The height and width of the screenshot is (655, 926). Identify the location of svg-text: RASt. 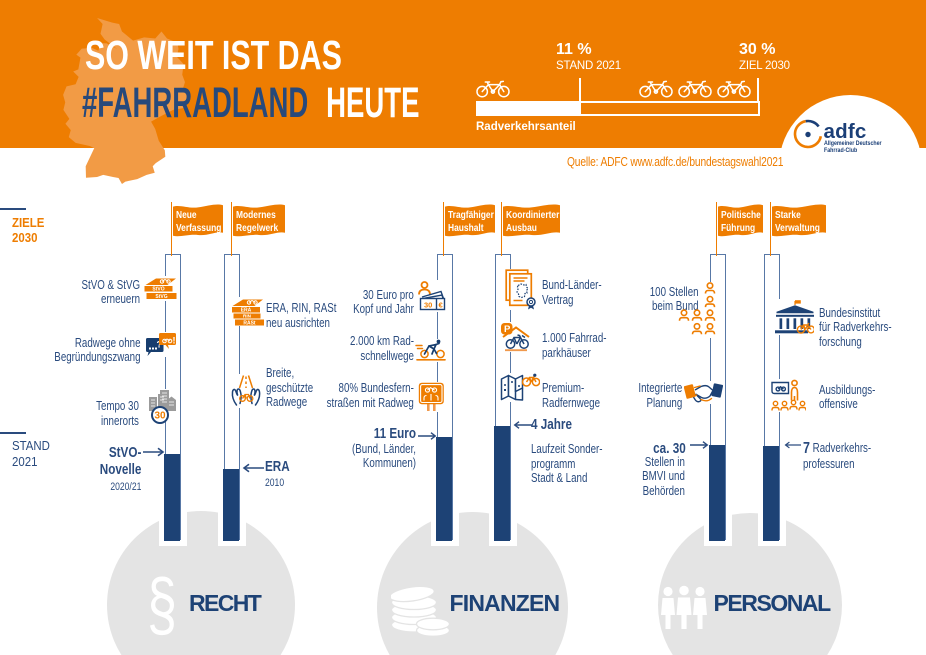
(249, 323).